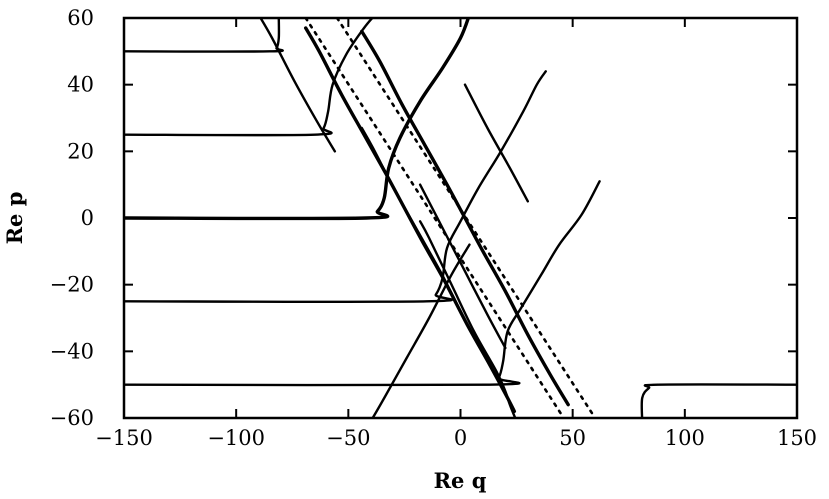 This screenshot has width=829, height=499. I want to click on y-tick-label: 40, so click(80, 85).